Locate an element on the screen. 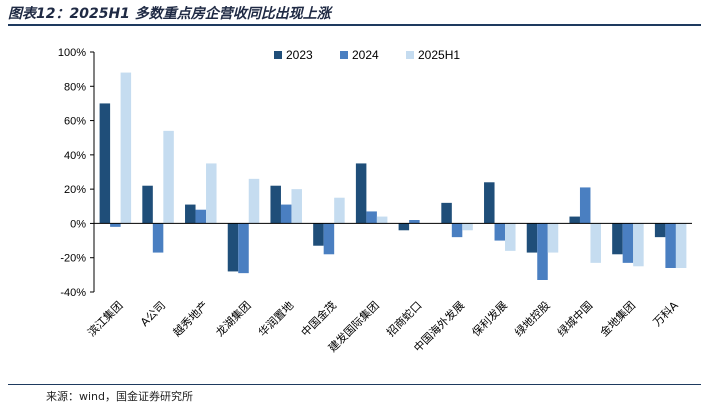 This screenshot has width=709, height=413. y-tick-label: -20% is located at coordinates (73, 259).